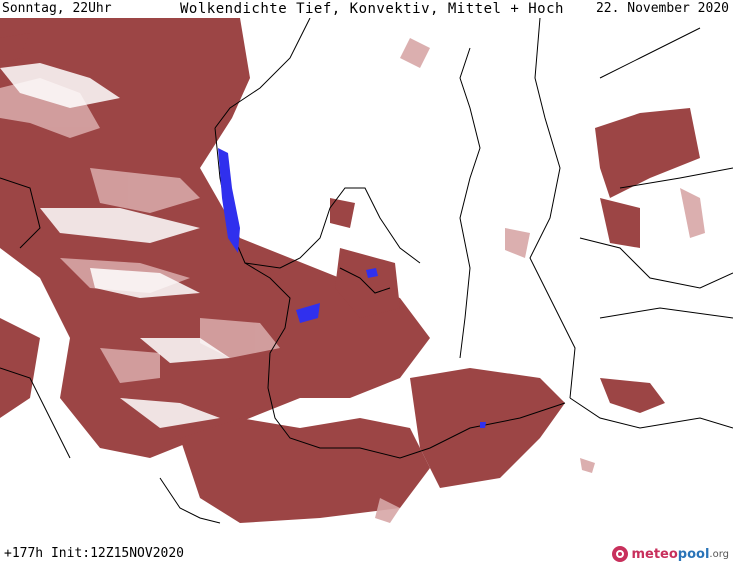  I want to click on forecast-date: 22. November 2020, so click(662, 8).